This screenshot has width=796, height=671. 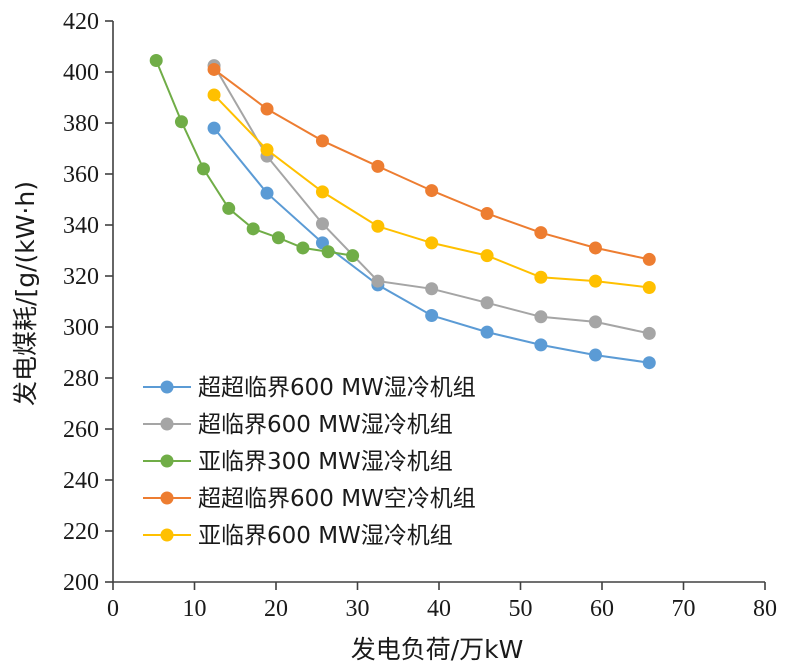 I want to click on legend-entry: 亚临界300 MW湿冷机组, so click(x=298, y=462).